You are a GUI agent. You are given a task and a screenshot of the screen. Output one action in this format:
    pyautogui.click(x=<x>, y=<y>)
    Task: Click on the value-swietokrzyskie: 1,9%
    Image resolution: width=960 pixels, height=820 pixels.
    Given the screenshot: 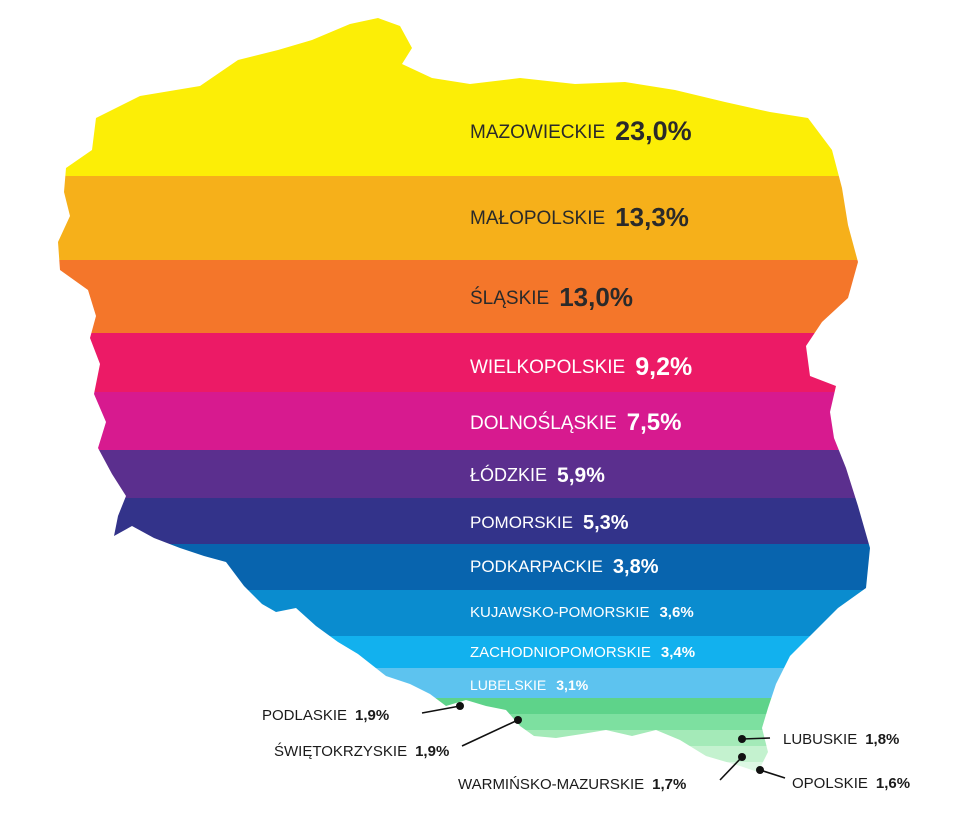 What is the action you would take?
    pyautogui.click(x=432, y=751)
    